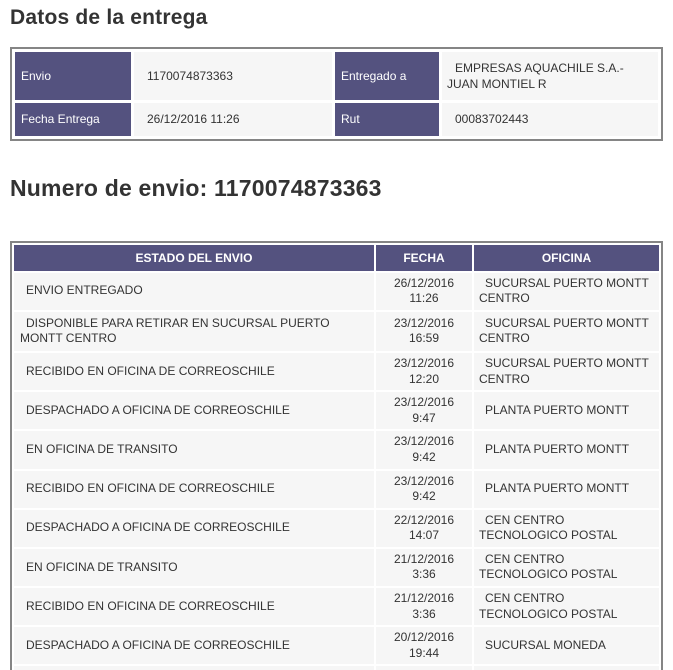 This screenshot has width=673, height=670. Describe the element at coordinates (424, 282) in the screenshot. I see `fecha-date: 26/12/2016` at that location.